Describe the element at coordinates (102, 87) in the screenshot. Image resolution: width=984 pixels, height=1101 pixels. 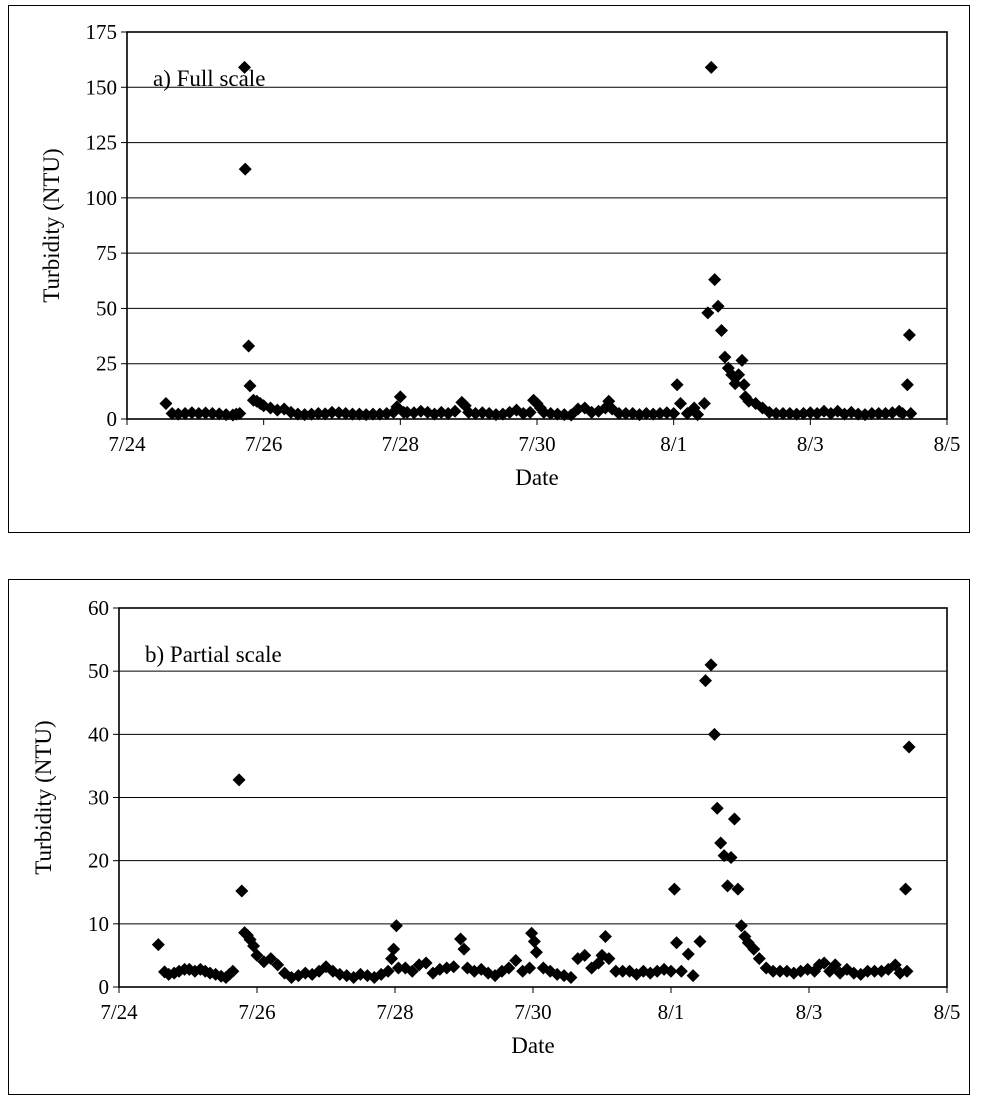
I see `y-tick-label: 150` at that location.